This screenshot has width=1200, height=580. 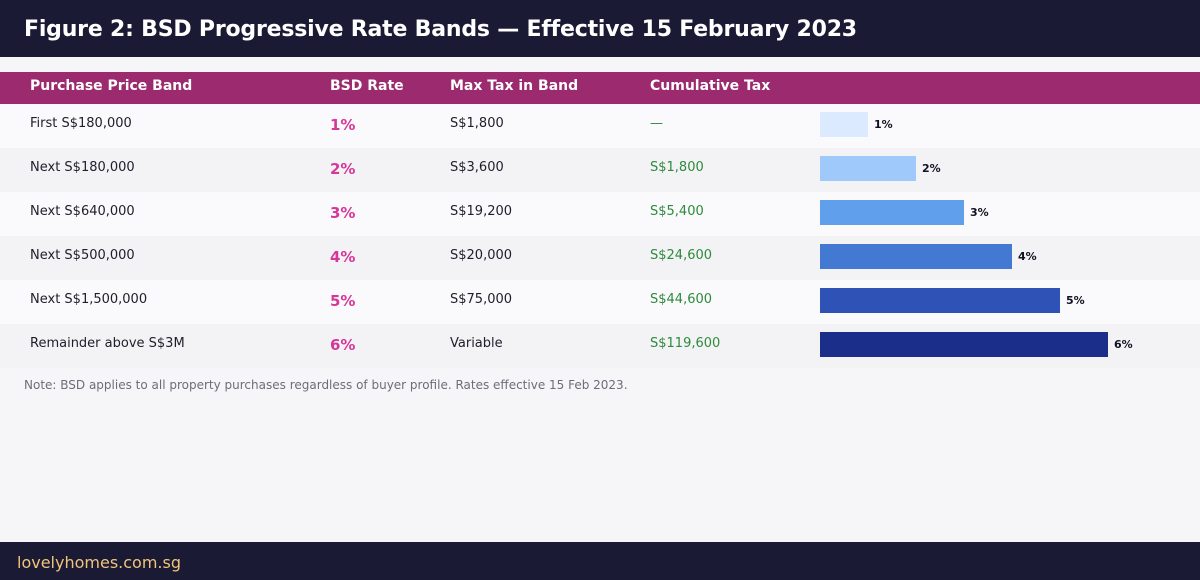 What do you see at coordinates (82, 255) in the screenshot?
I see `band-cell: Next S$500,000` at bounding box center [82, 255].